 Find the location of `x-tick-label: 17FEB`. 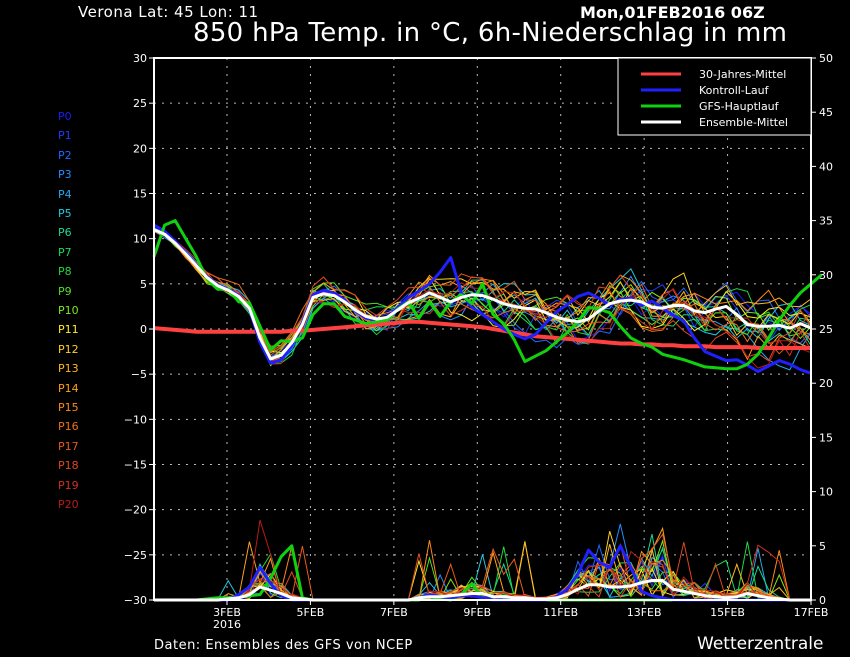

x-tick-label: 17FEB is located at coordinates (811, 612).